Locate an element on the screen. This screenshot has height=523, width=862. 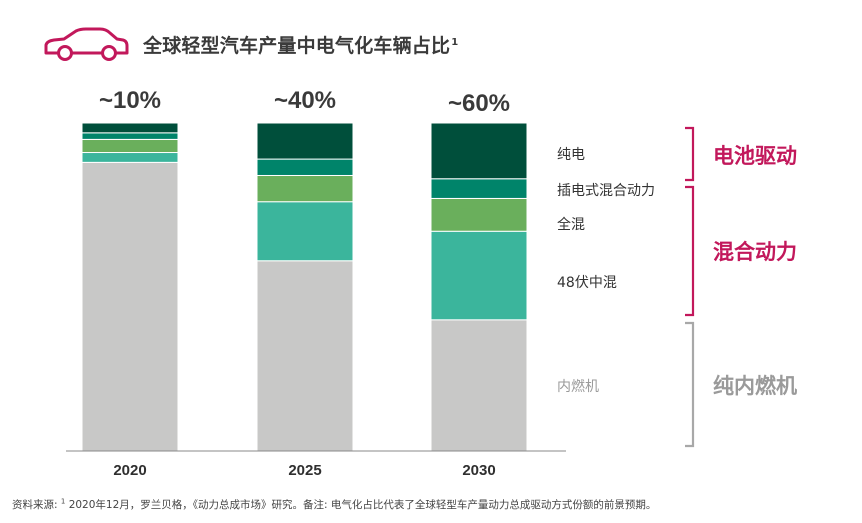
legend-mild48: 48伏中混 is located at coordinates (587, 283).